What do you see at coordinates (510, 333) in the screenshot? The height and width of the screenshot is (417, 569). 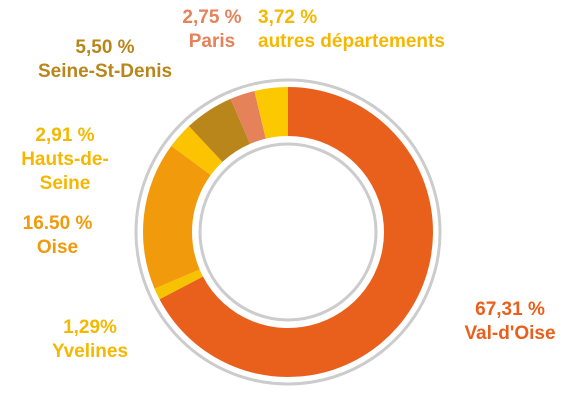 I see `category-label: Val-d'Oise` at bounding box center [510, 333].